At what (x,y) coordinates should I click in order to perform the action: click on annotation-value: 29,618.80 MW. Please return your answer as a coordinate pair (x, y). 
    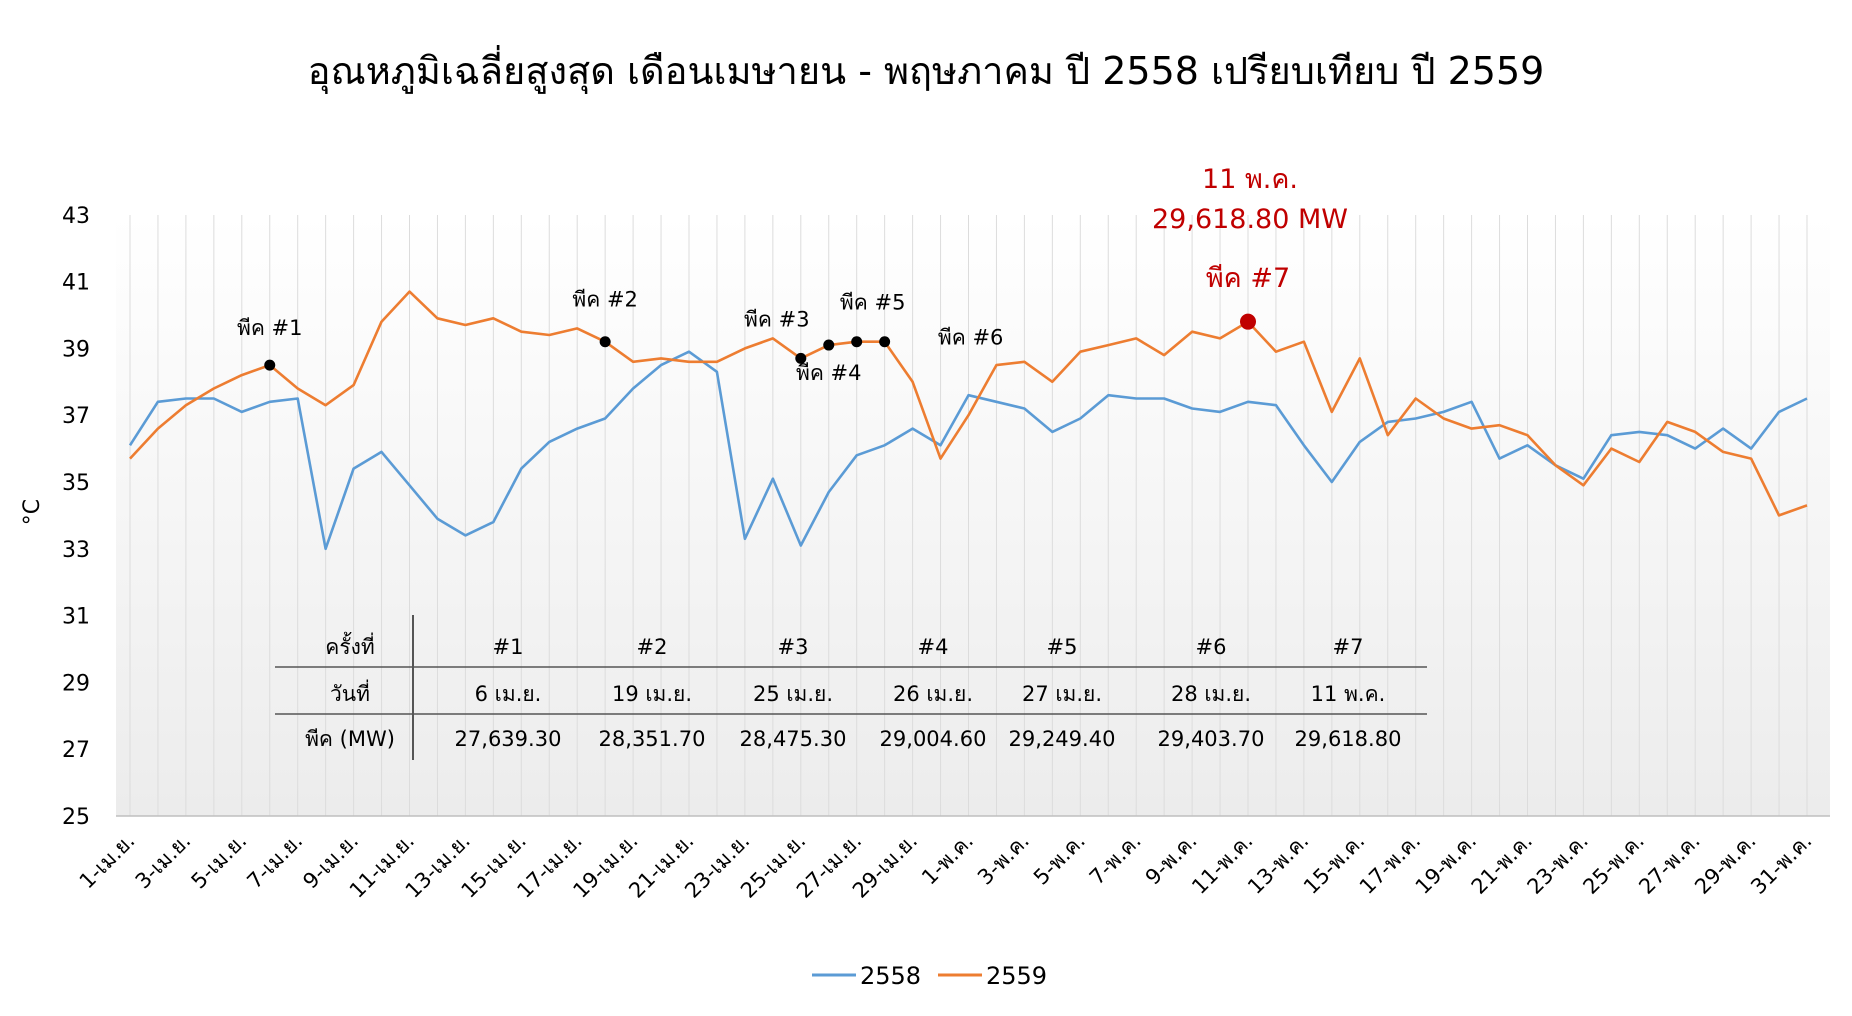
    Looking at the image, I should click on (1250, 219).